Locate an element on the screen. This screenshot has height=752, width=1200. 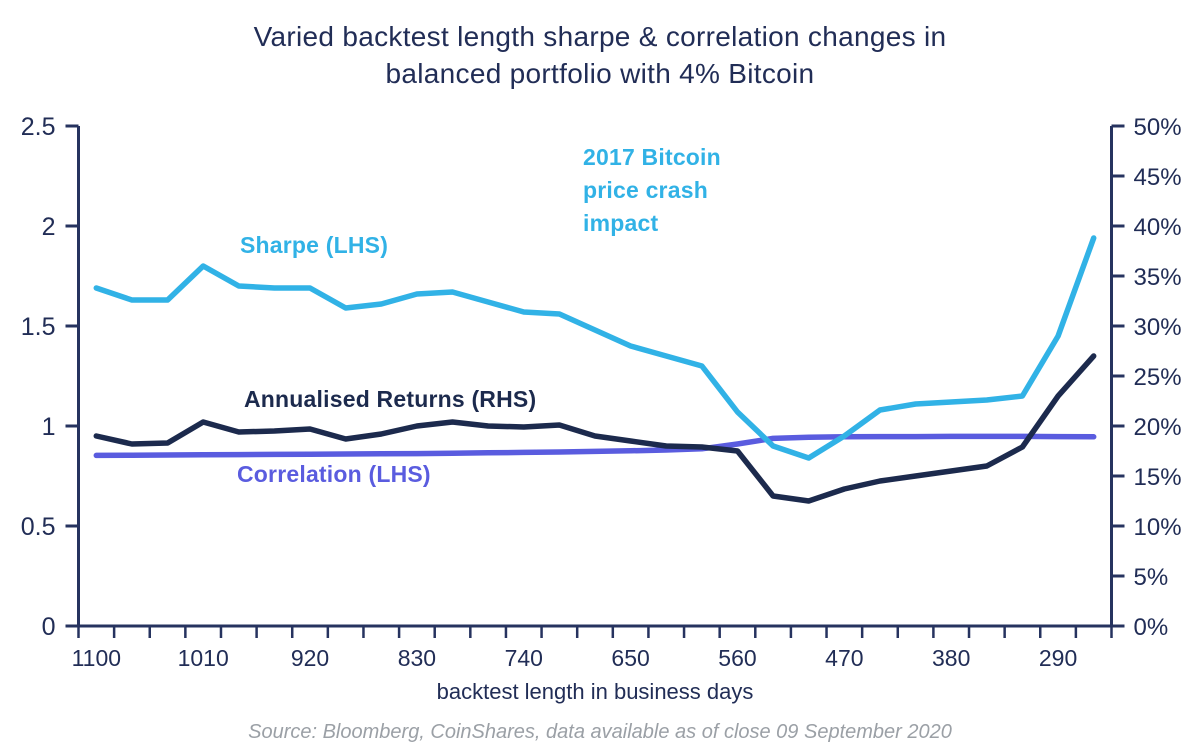
x-axis-tick-label: 560 is located at coordinates (737, 658).